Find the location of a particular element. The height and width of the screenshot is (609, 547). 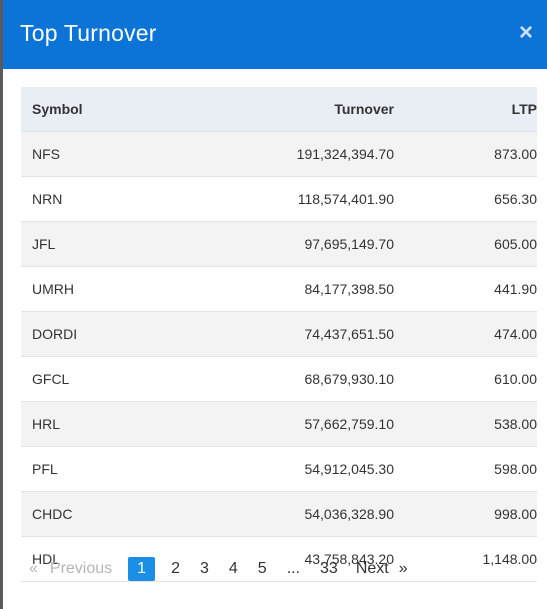

table-row: GFCL 68,679,930.10 610.00 is located at coordinates (279, 379).